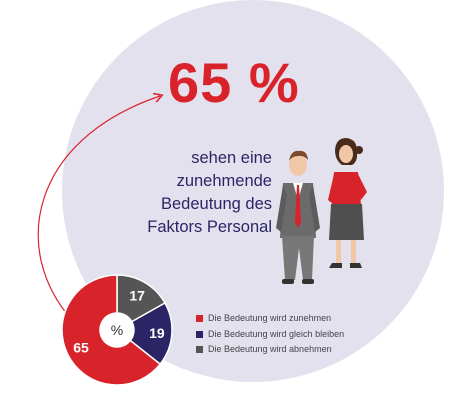 The width and height of the screenshot is (450, 400). I want to click on legend-label: Die Bedeutung wird zunehmen, so click(270, 318).